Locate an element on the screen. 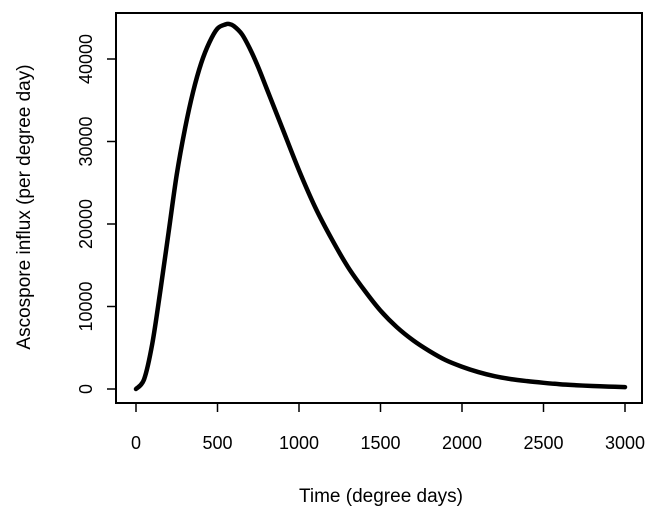 The image size is (649, 510). y-tick-label: 10000 is located at coordinates (86, 306).